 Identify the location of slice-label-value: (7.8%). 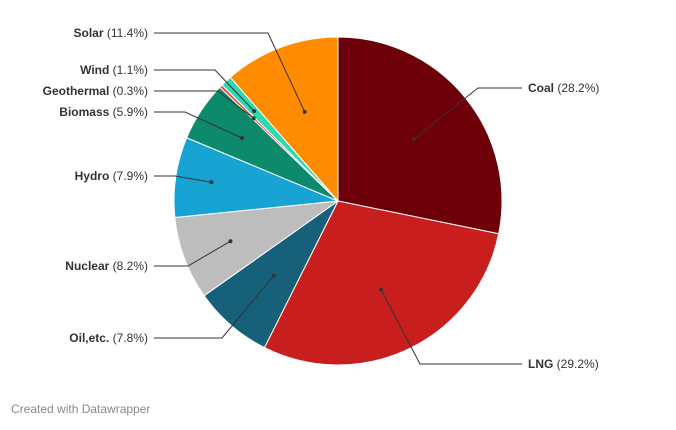
(128, 338).